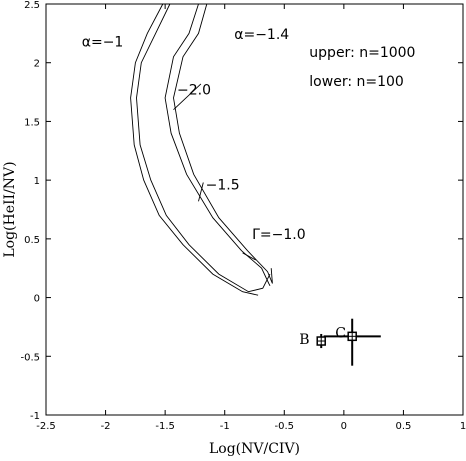 The width and height of the screenshot is (466, 461). I want to click on y-tick-label: 1.5, so click(32, 122).